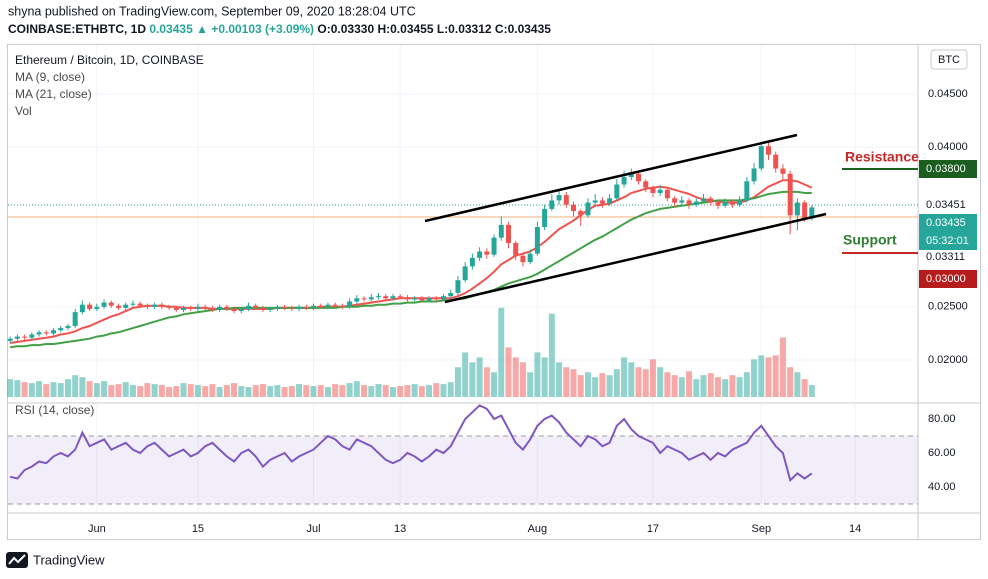  I want to click on symbol: COINBASE:ETHBTC, 1D, so click(77, 29).